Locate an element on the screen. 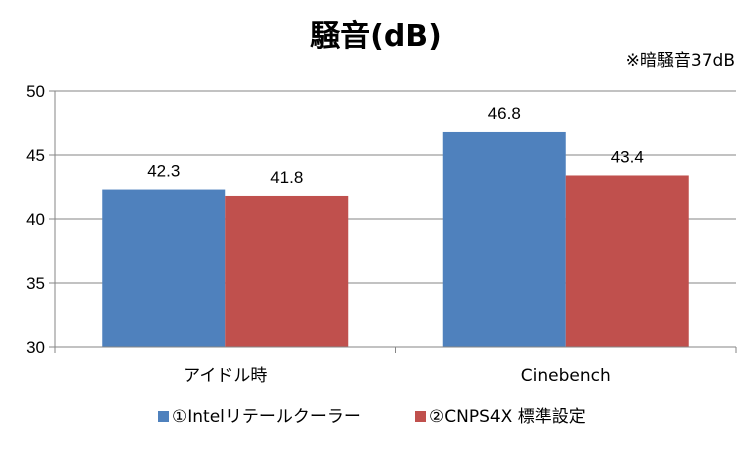 This screenshot has width=752, height=452. data-label: 41.8 is located at coordinates (286, 177).